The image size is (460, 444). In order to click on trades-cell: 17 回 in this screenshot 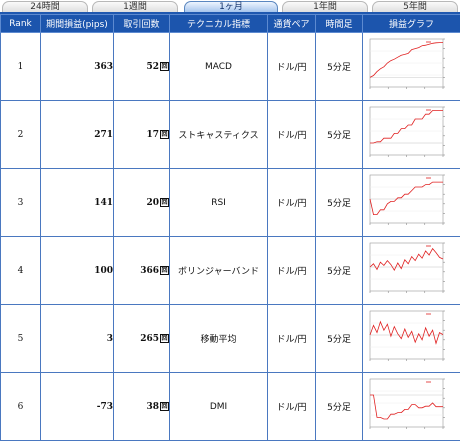, I will do `click(141, 134)`.